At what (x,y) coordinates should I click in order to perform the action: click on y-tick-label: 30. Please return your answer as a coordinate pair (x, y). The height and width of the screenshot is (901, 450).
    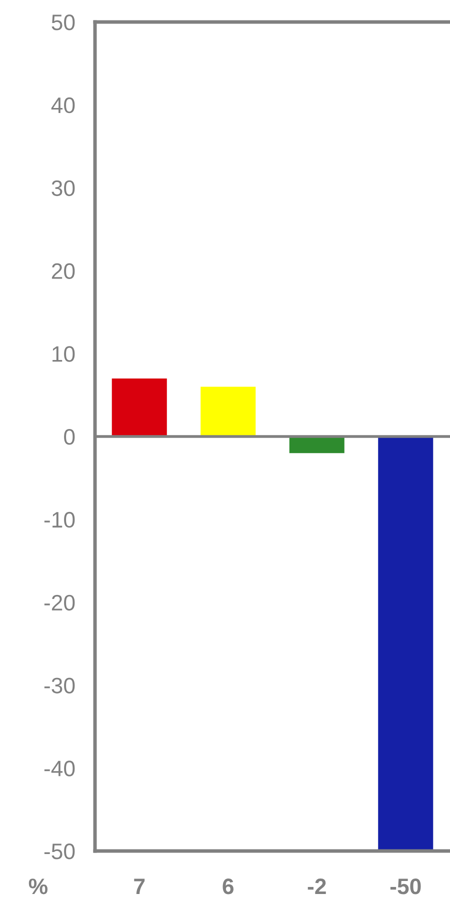
    Looking at the image, I should click on (63, 188).